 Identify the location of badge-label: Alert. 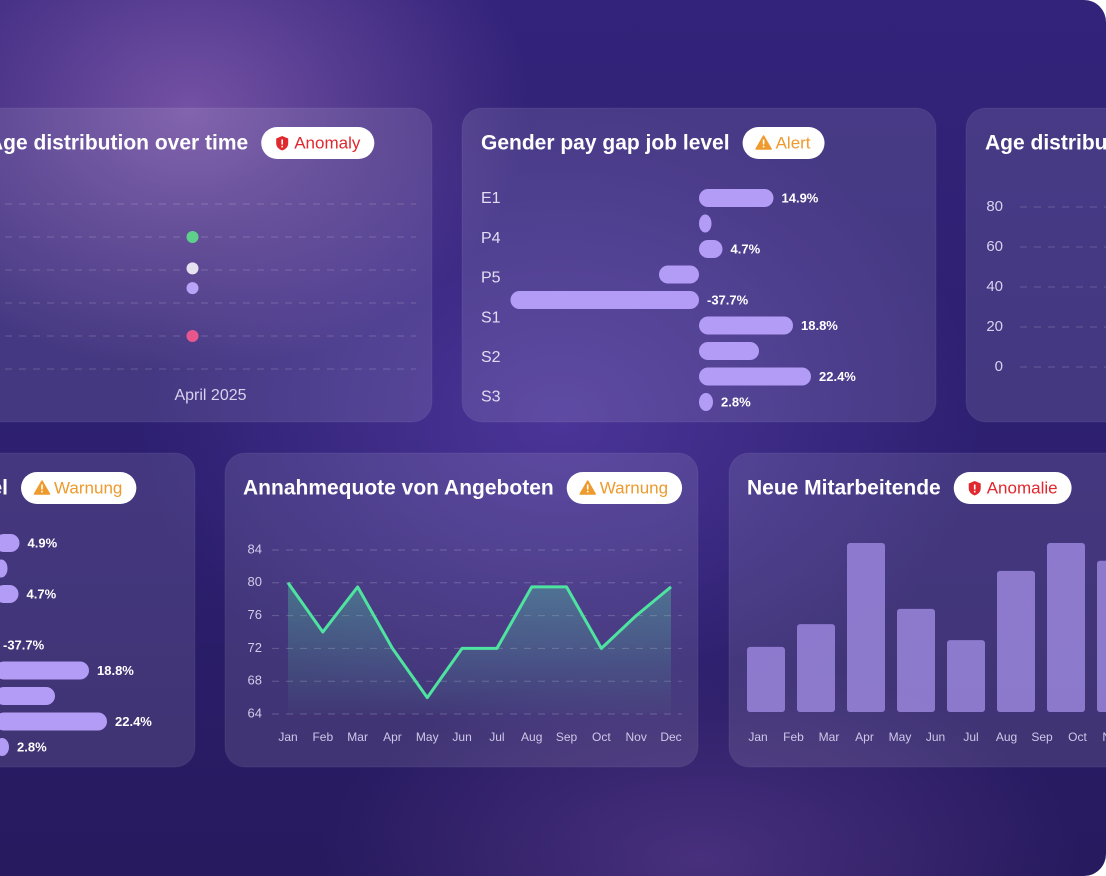
(793, 142).